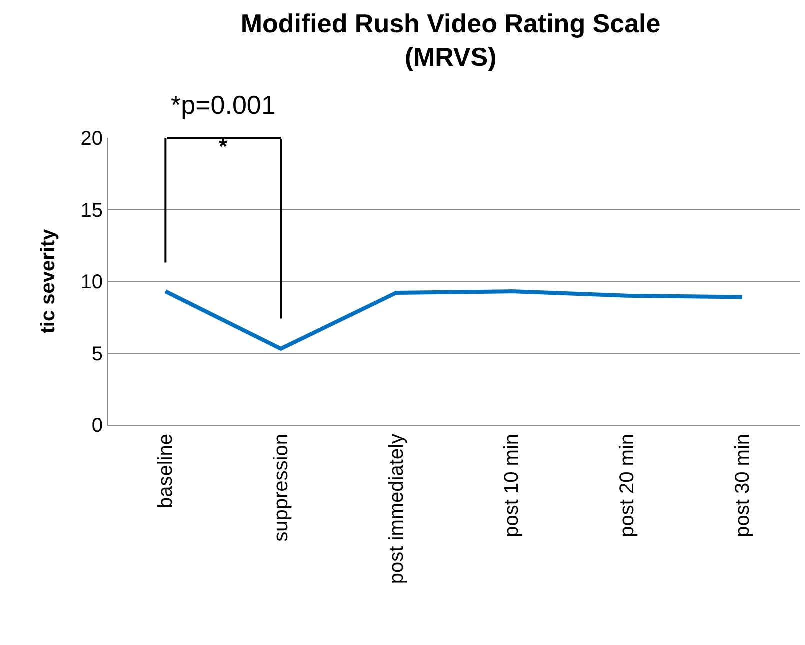 This screenshot has width=805, height=645. I want to click on line-series, so click(454, 320).